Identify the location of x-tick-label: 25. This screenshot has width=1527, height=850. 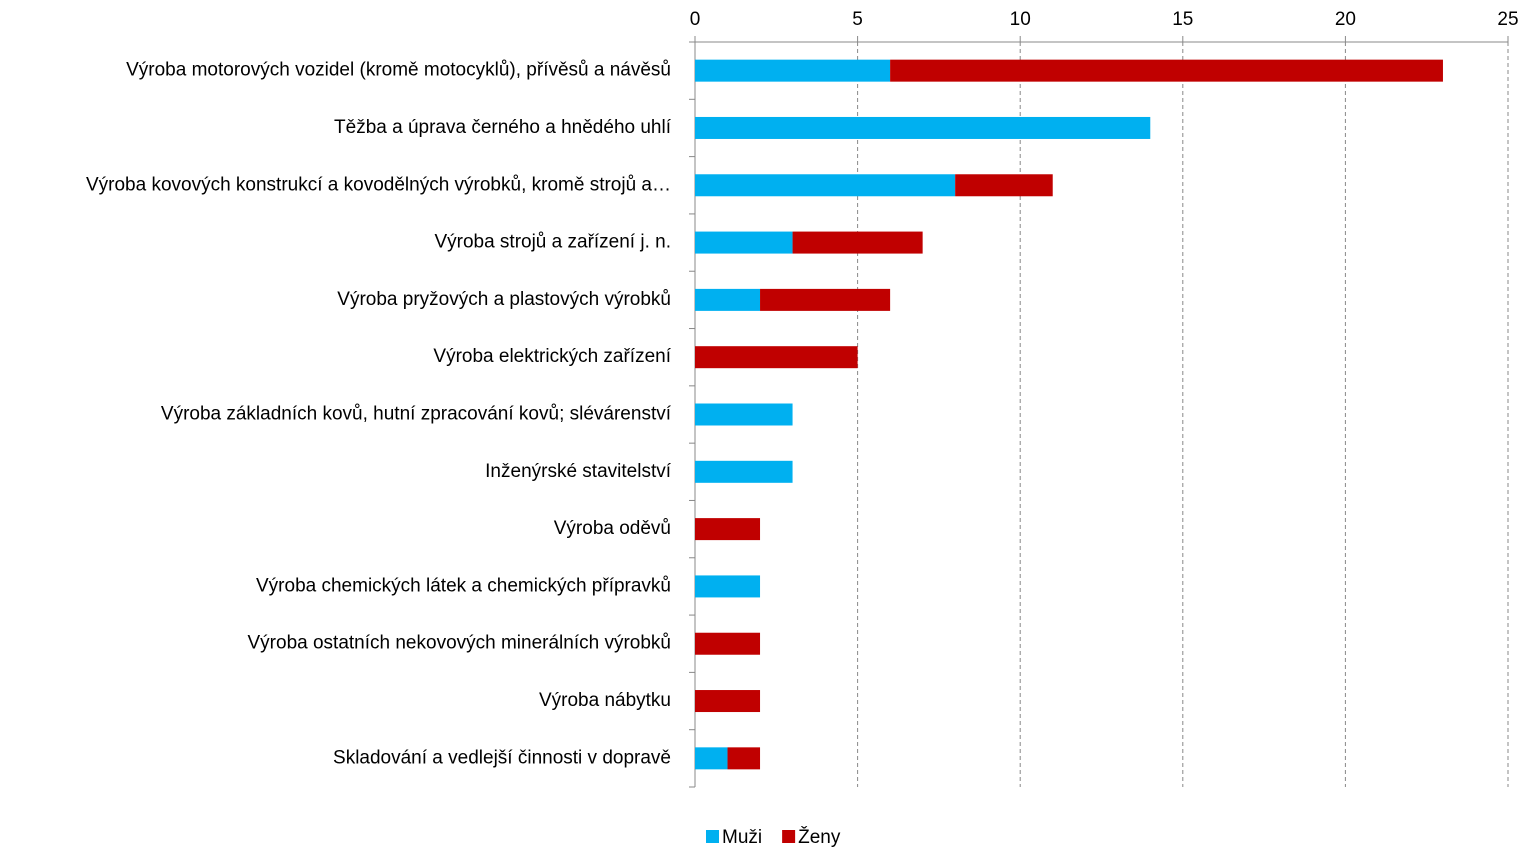
(1507, 19).